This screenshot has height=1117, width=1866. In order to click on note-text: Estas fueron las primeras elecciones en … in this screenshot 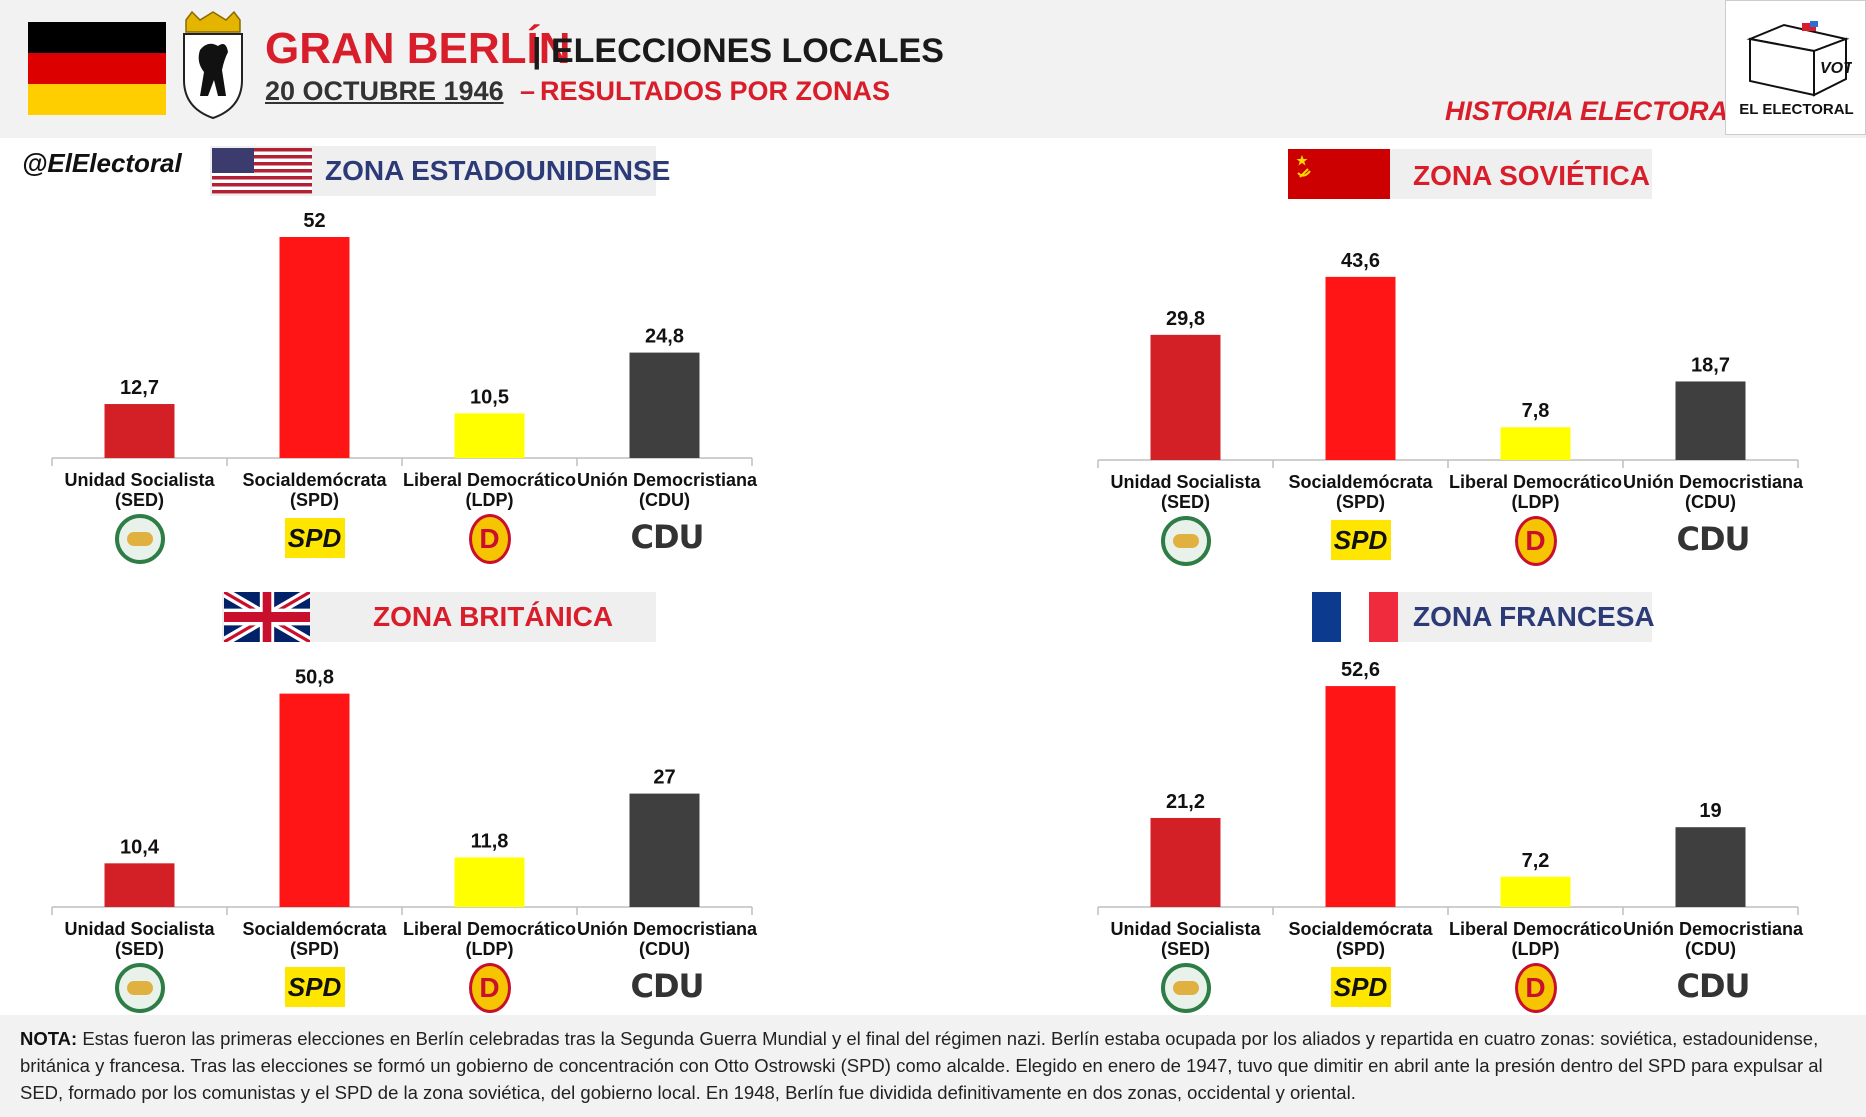, I will do `click(921, 1065)`.